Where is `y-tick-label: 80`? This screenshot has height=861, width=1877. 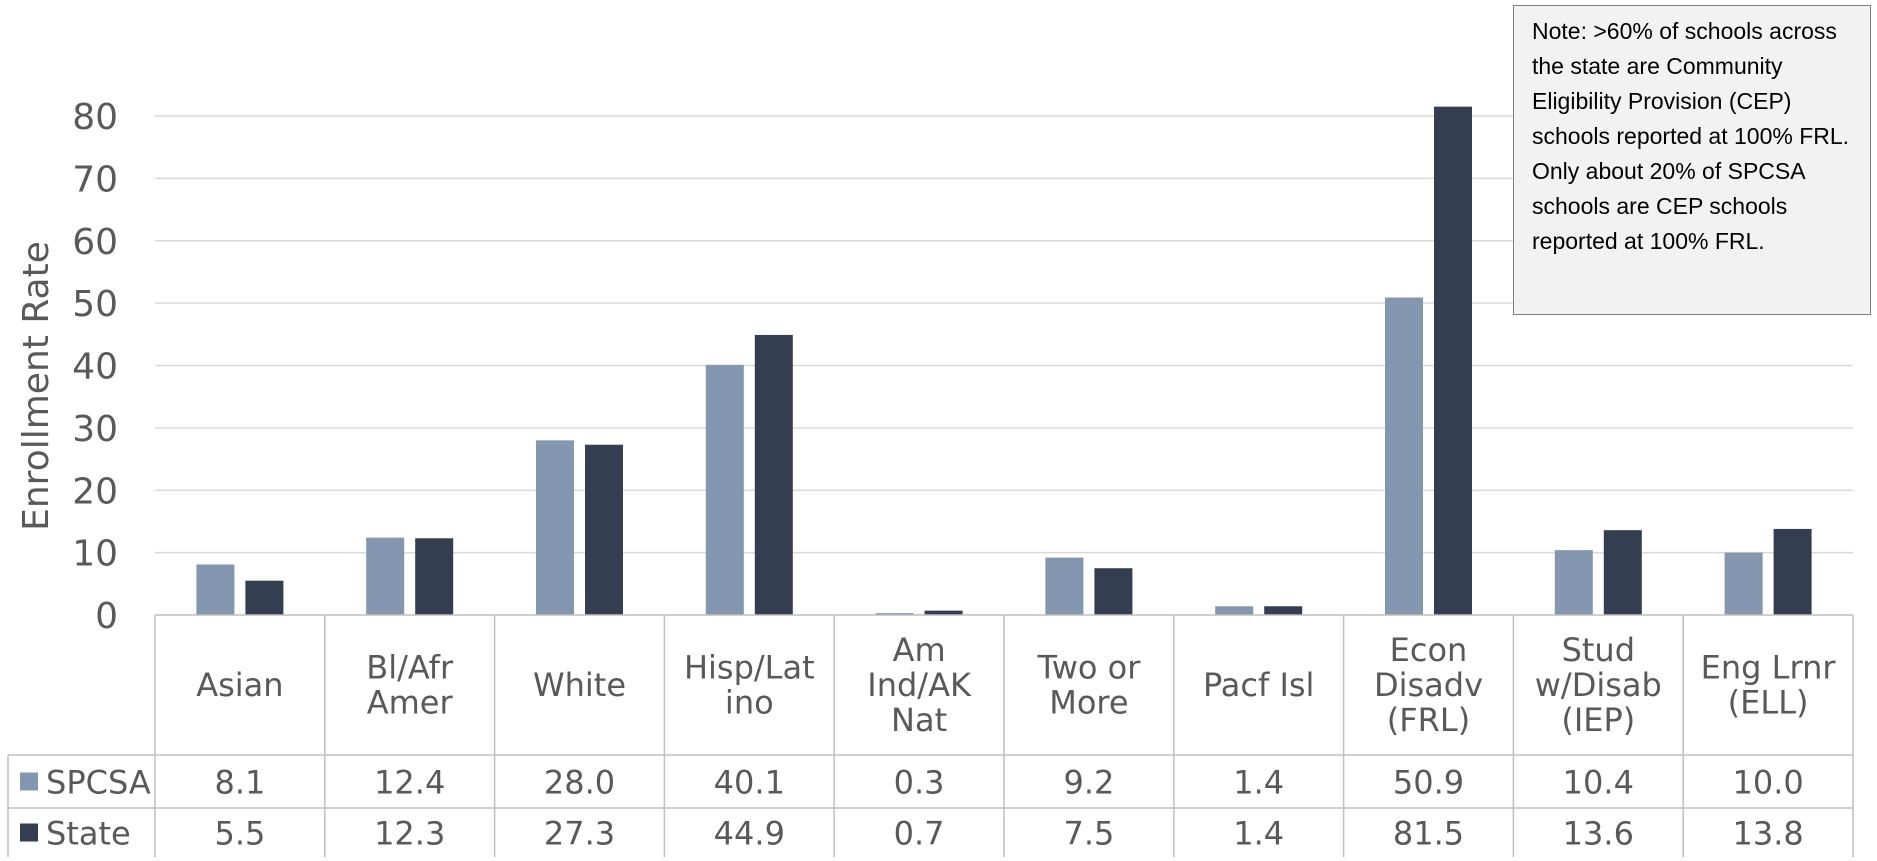 y-tick-label: 80 is located at coordinates (95, 117).